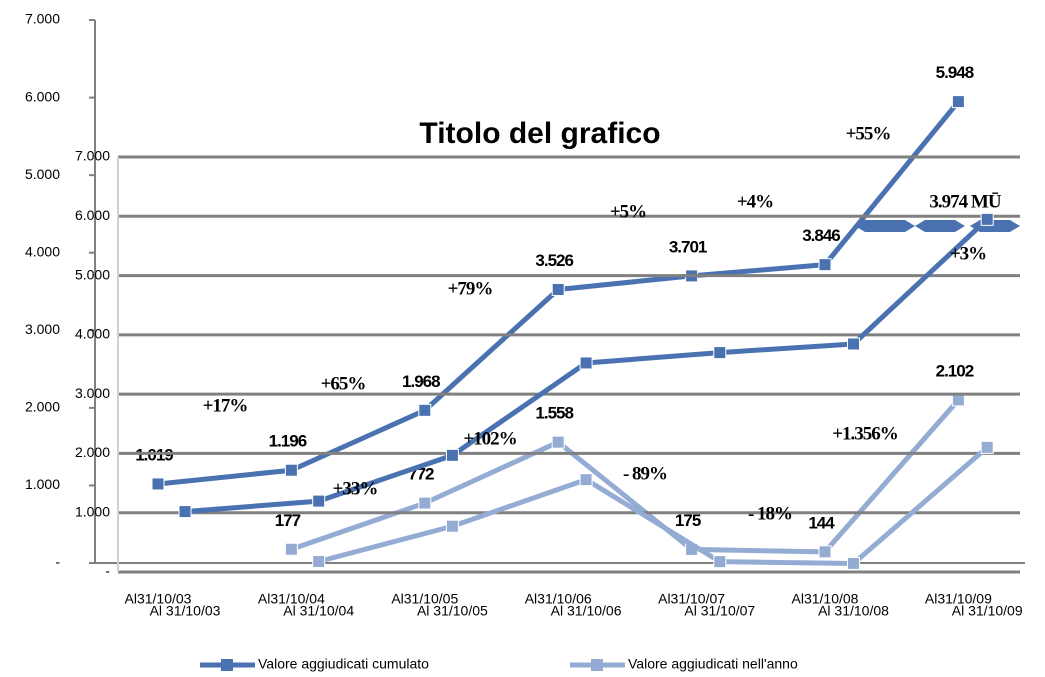  I want to click on annotation: +5%, so click(628, 211).